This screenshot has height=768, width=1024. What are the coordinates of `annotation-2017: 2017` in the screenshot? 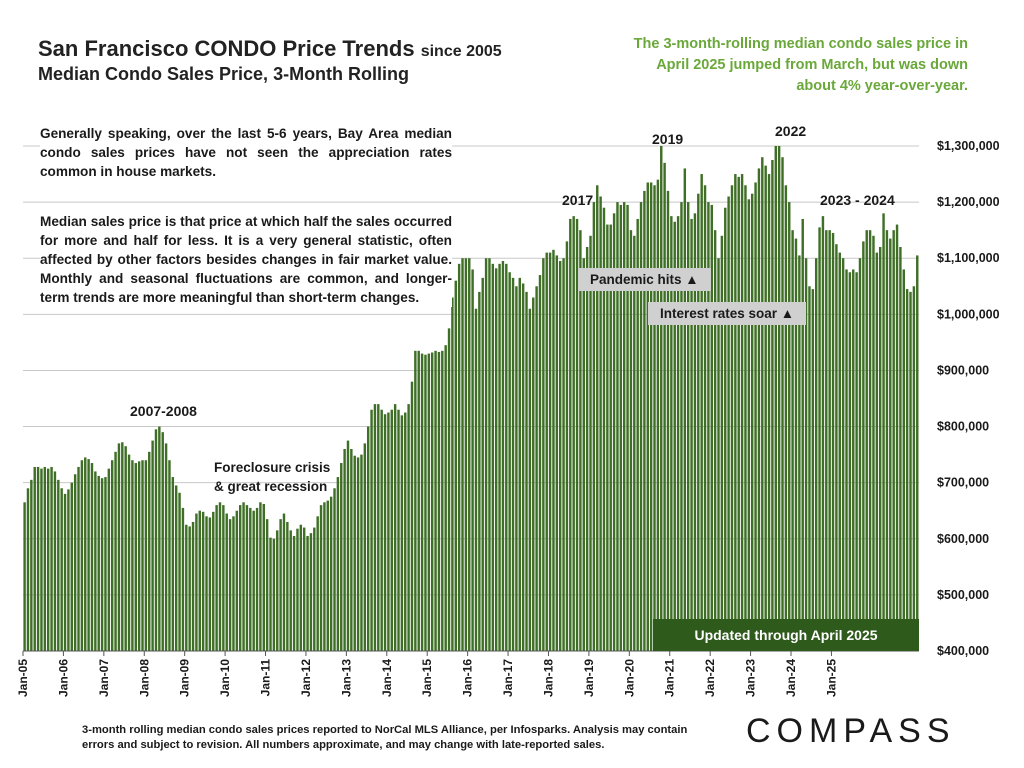 It's located at (578, 200).